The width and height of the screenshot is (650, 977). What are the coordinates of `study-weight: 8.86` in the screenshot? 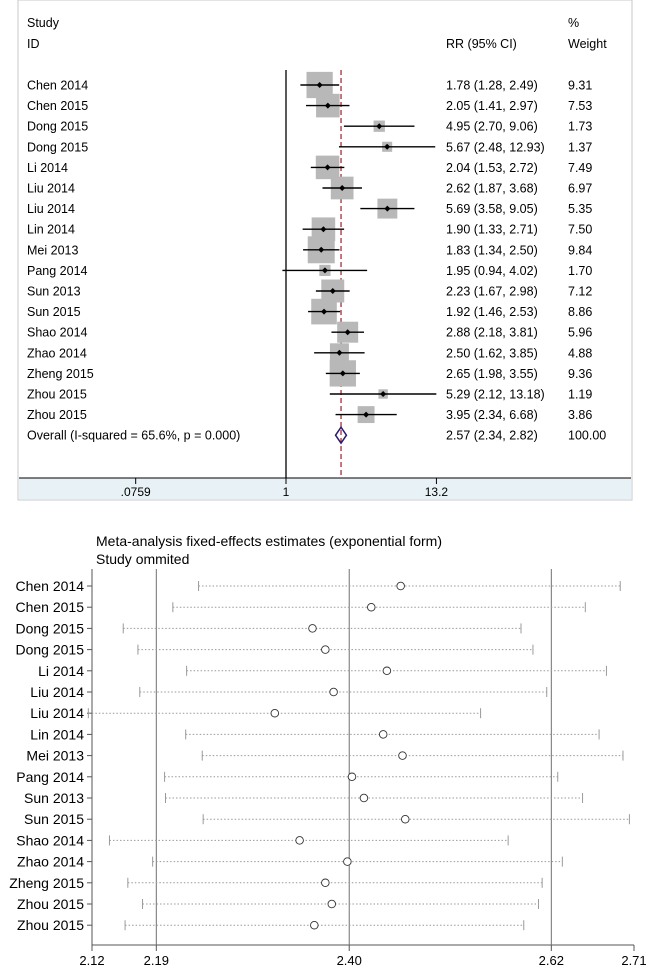 It's located at (580, 312).